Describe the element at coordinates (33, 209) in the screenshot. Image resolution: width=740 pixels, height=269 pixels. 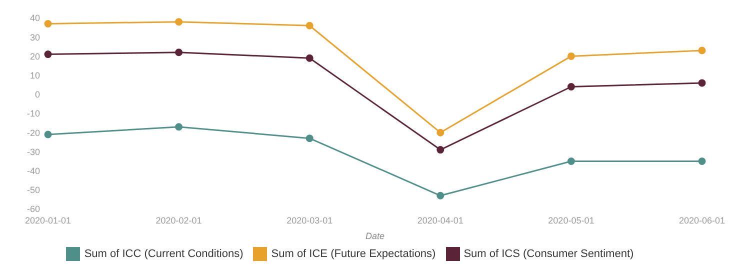
I see `y-tick-label: -60` at that location.